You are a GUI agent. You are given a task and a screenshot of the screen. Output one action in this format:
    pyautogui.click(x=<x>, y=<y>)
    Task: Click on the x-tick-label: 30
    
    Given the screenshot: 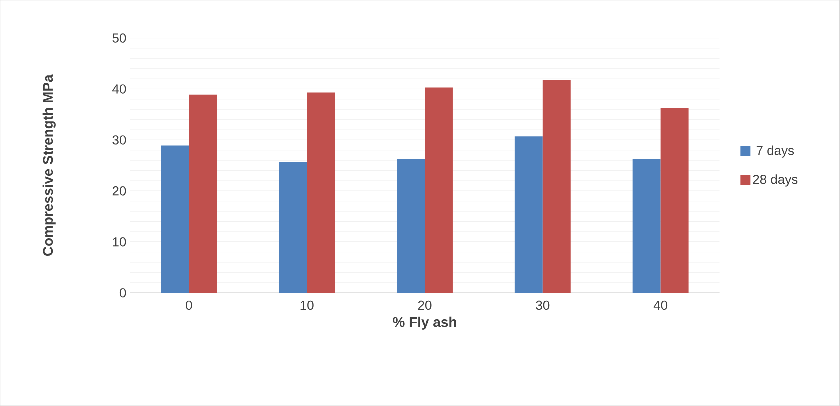 What is the action you would take?
    pyautogui.click(x=543, y=305)
    